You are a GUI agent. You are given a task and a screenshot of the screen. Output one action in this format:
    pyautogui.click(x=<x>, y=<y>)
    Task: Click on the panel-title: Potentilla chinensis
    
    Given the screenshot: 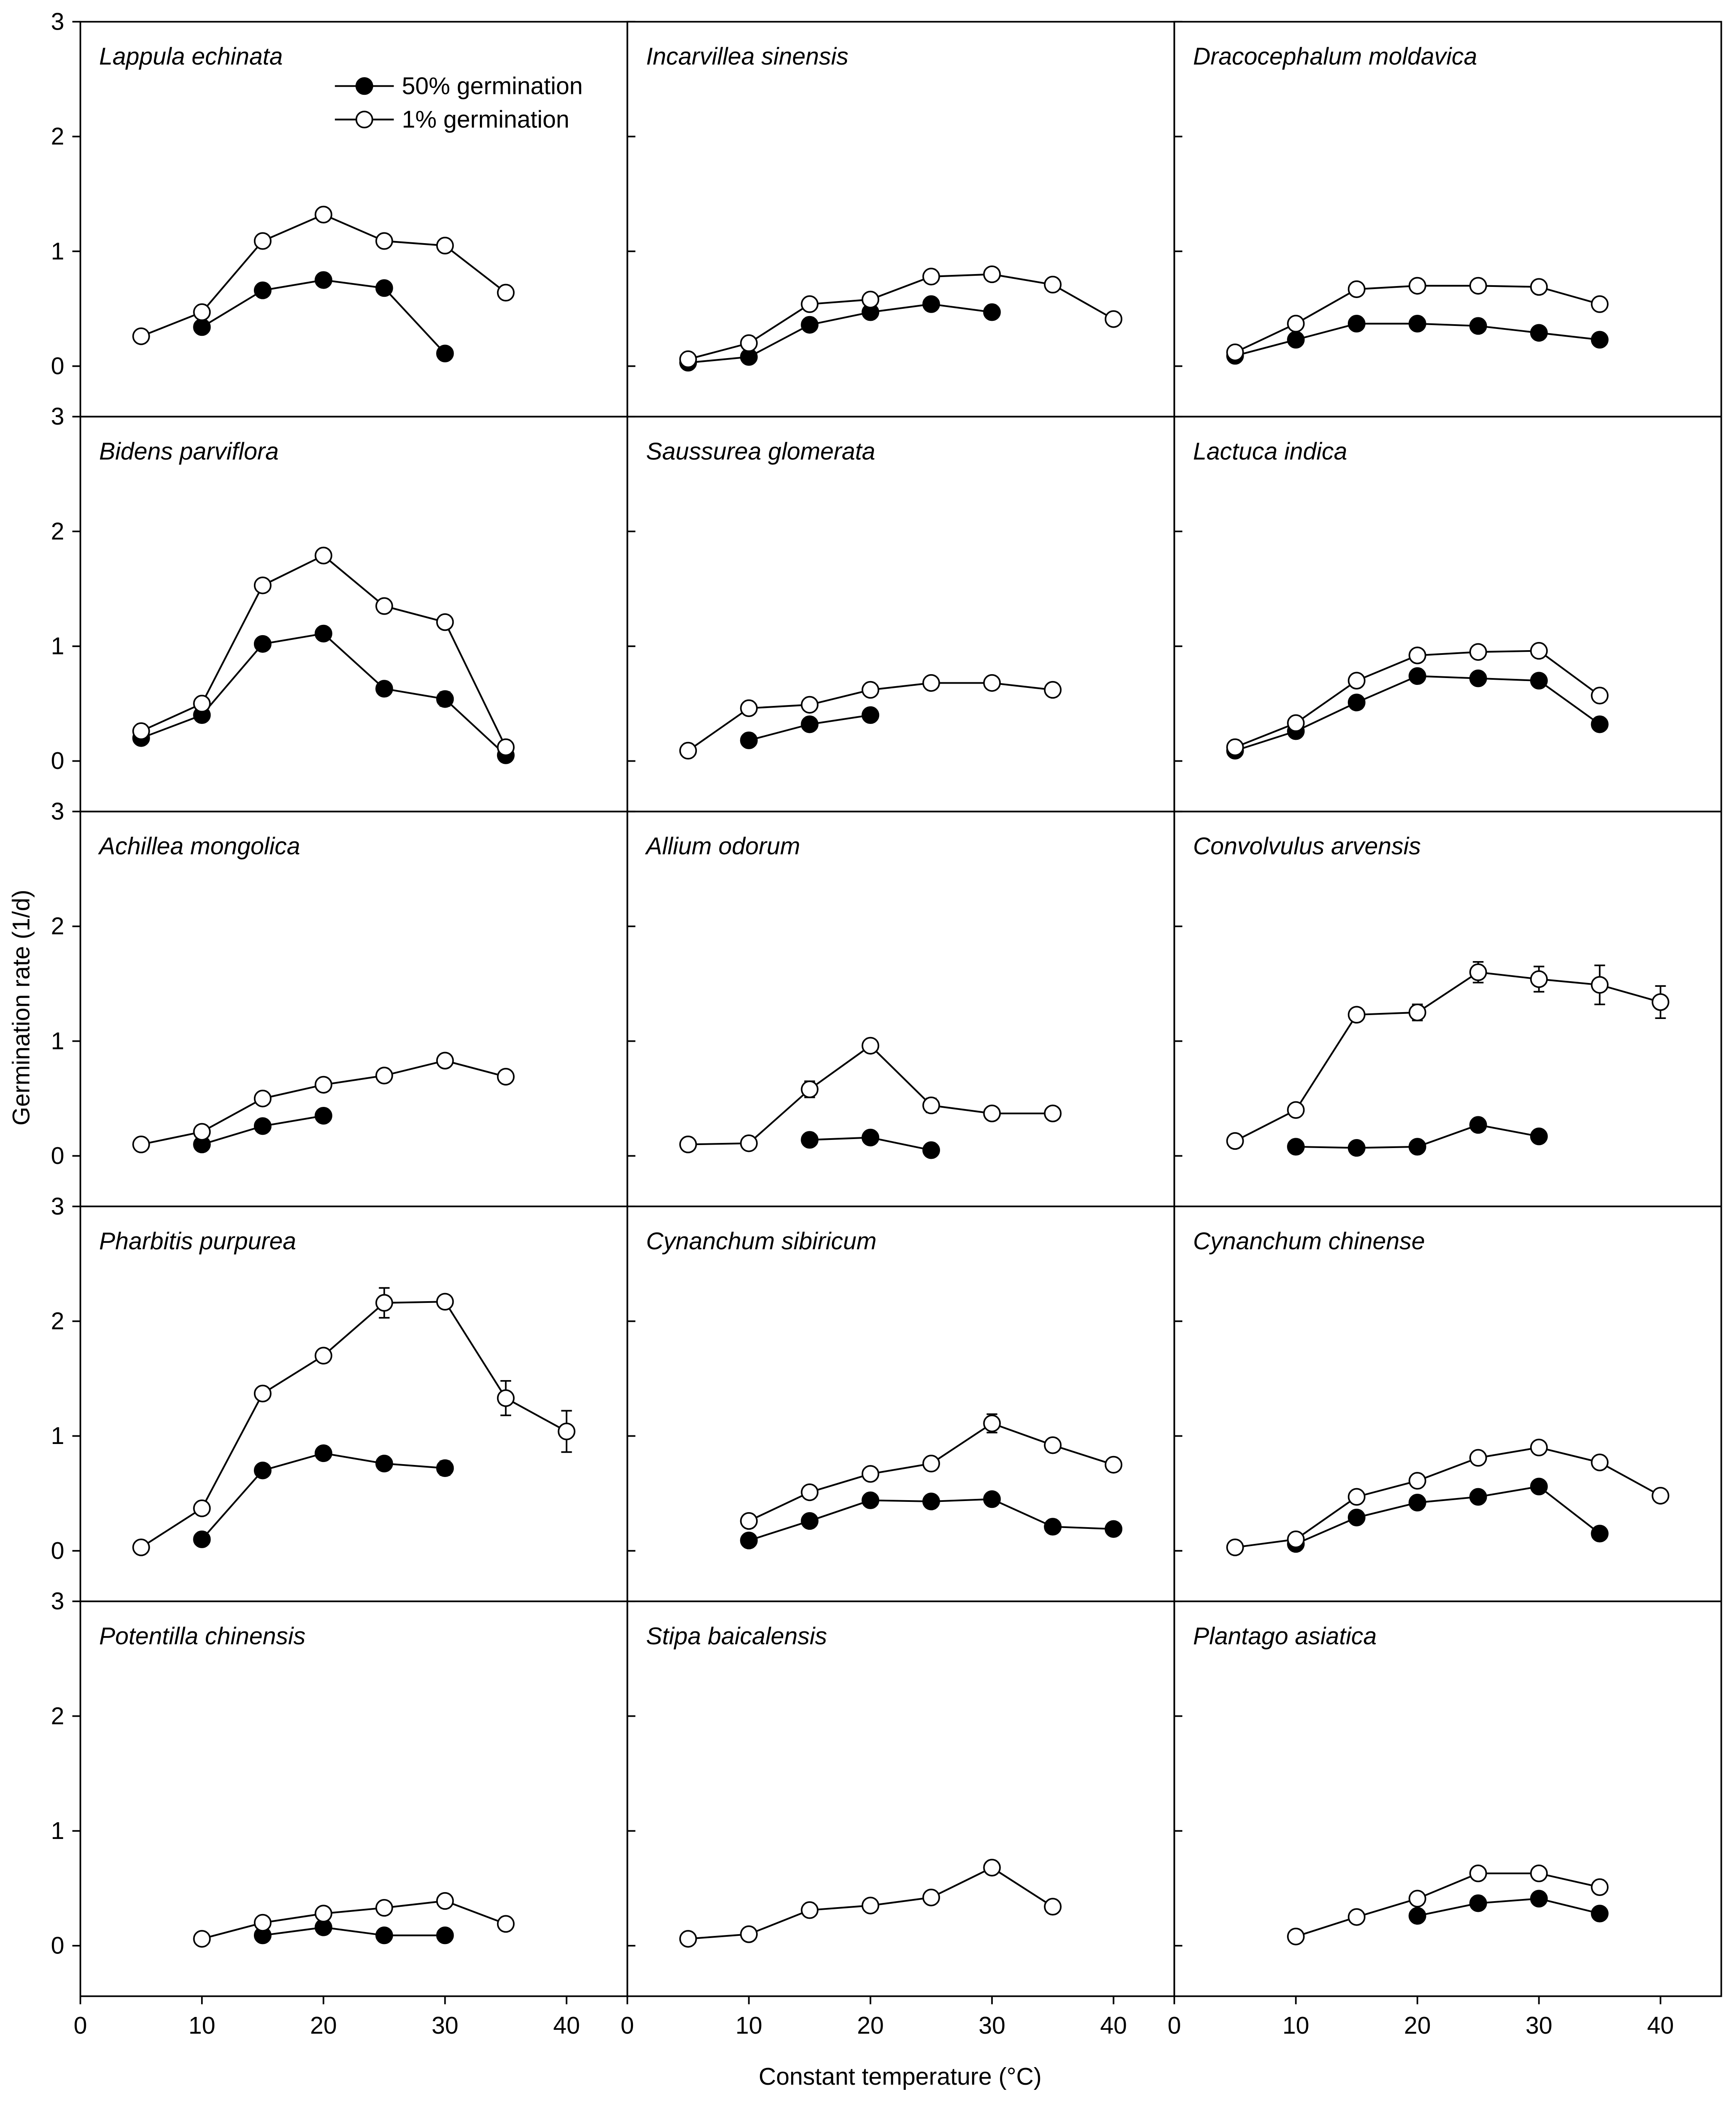 What is the action you would take?
    pyautogui.click(x=202, y=1635)
    